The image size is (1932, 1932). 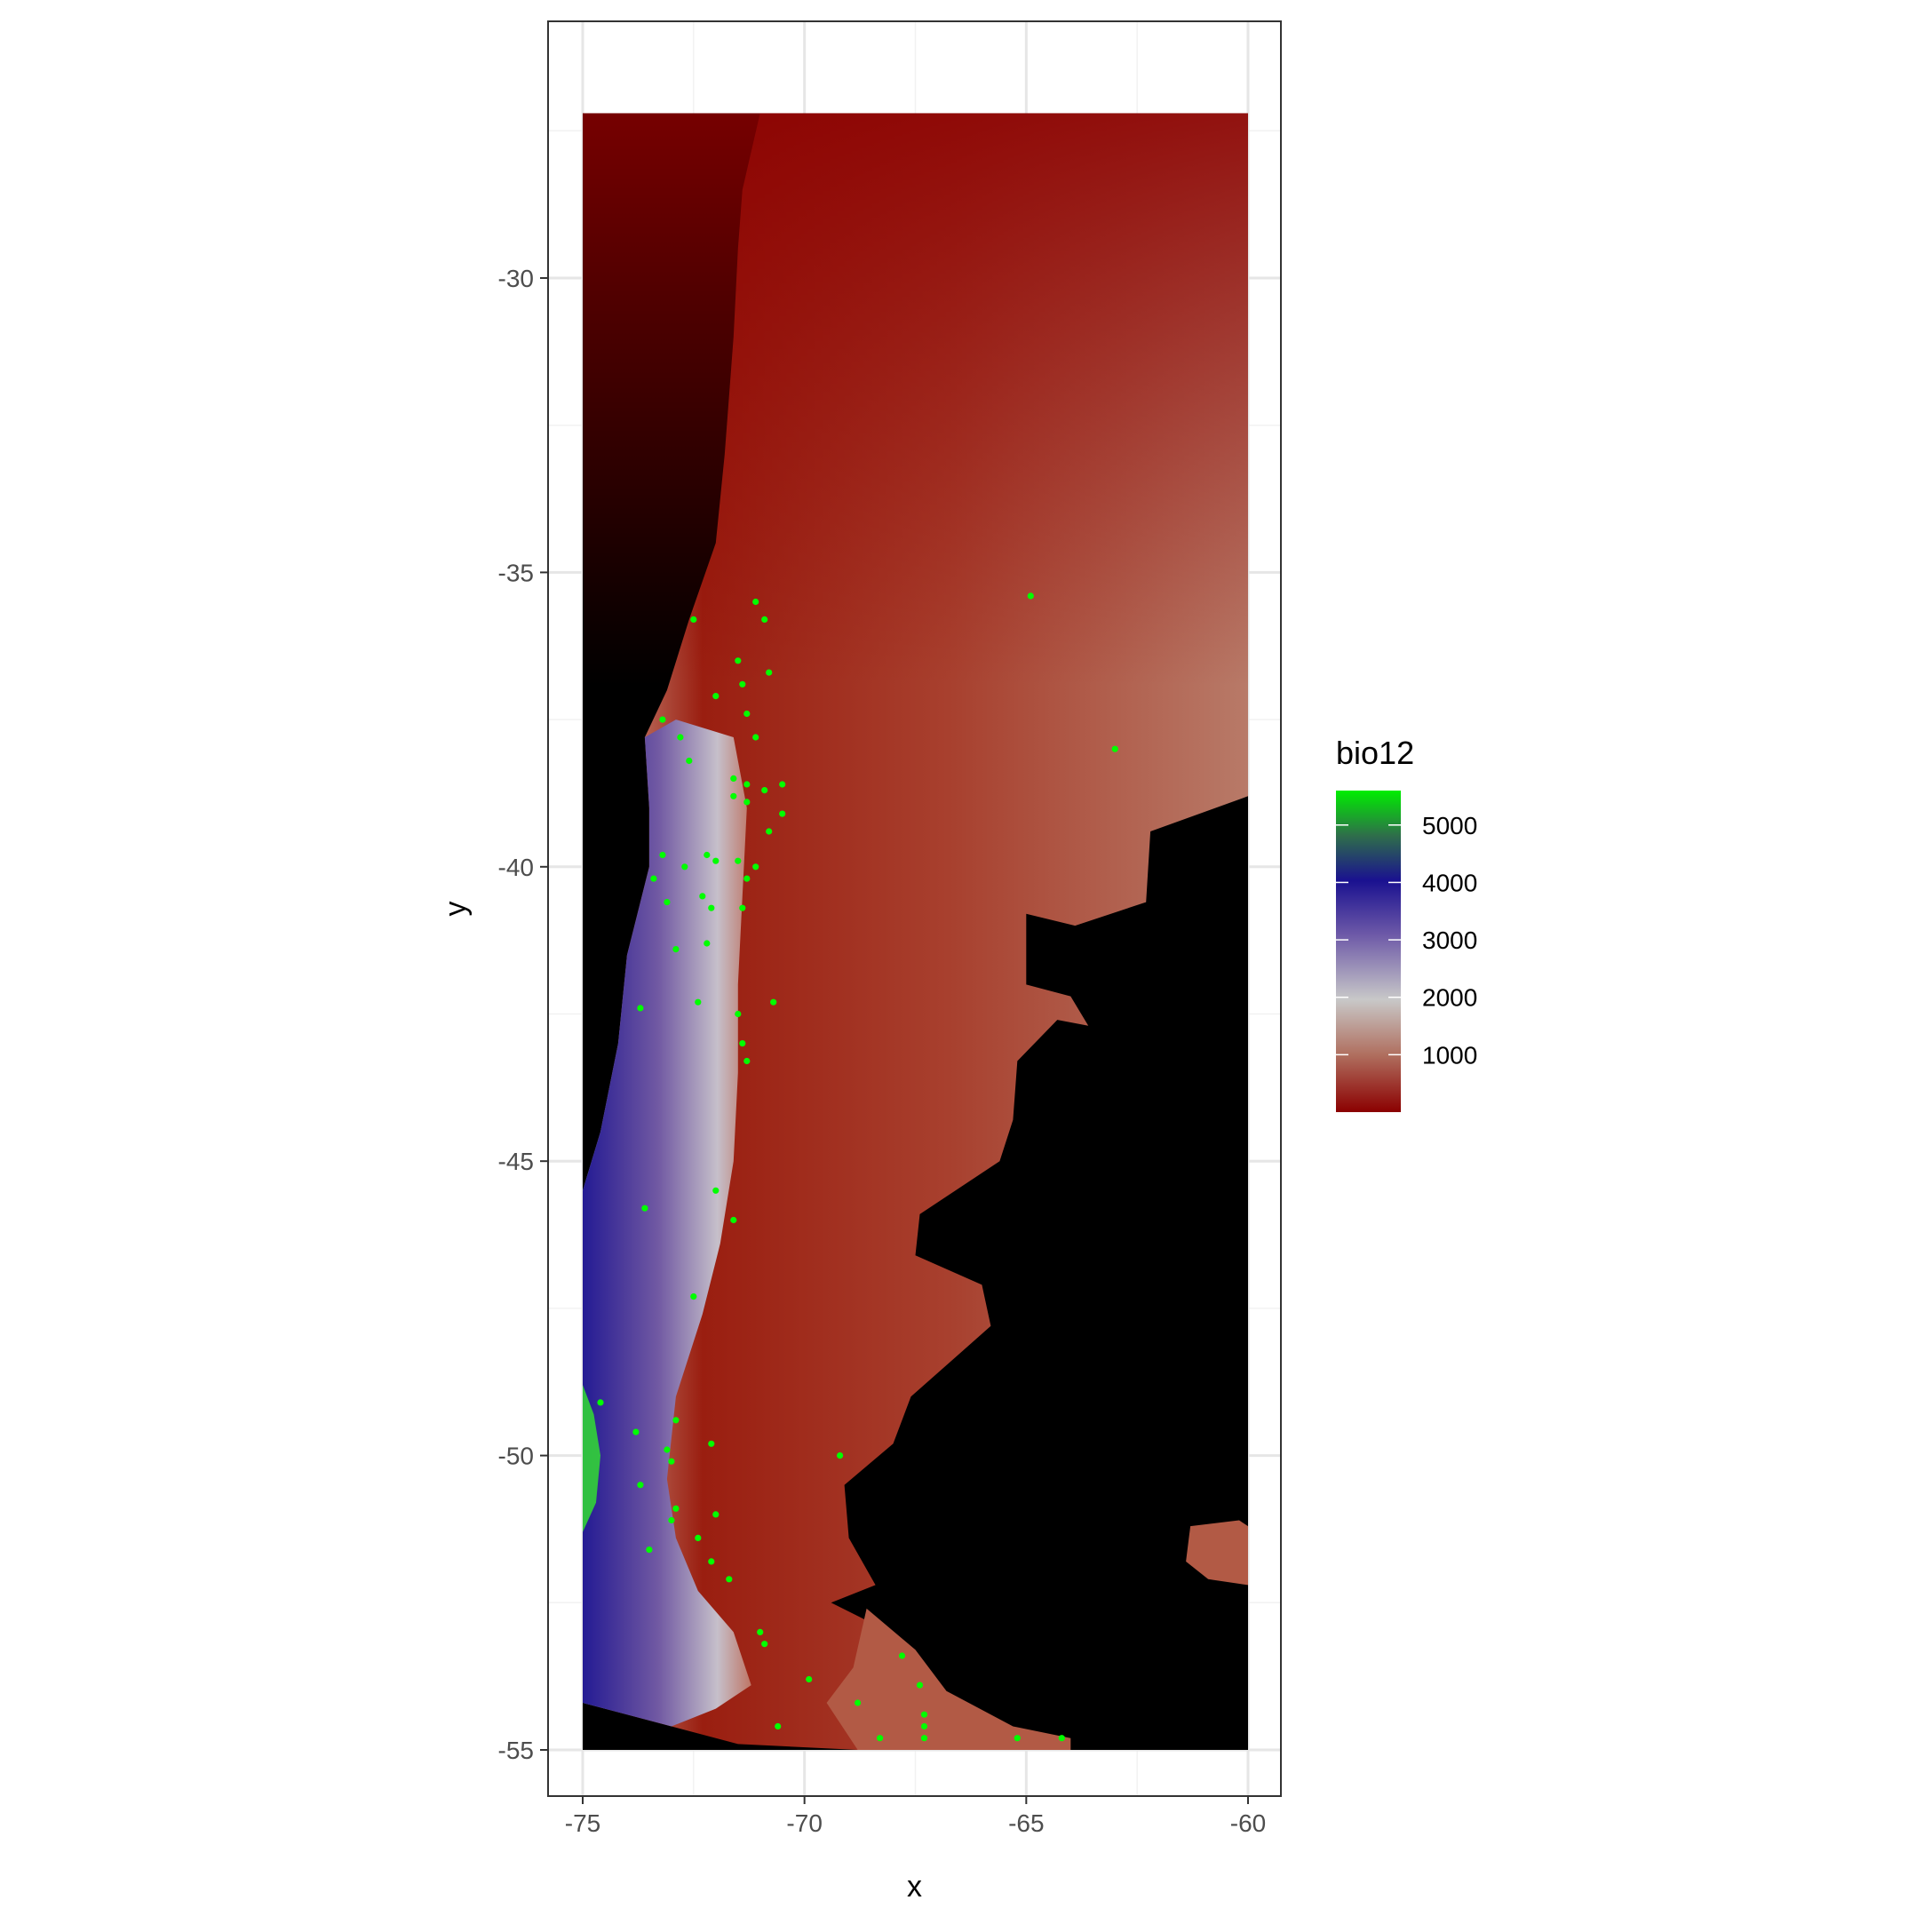 I want to click on legend-label: 1000, so click(x=1449, y=1055).